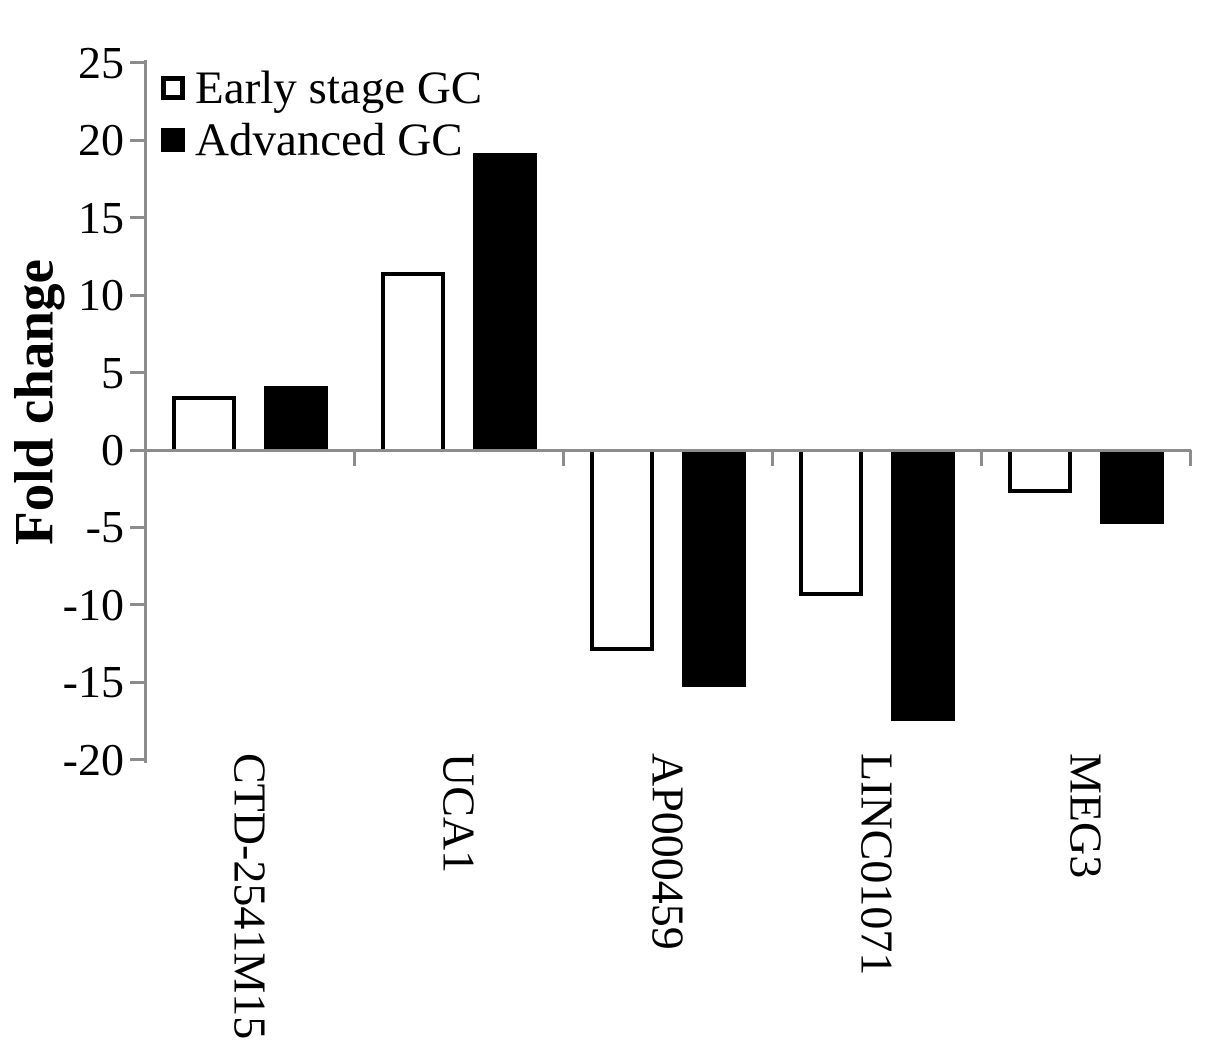  Describe the element at coordinates (1086, 816) in the screenshot. I see `x-category-label-meg3: MEG3` at that location.